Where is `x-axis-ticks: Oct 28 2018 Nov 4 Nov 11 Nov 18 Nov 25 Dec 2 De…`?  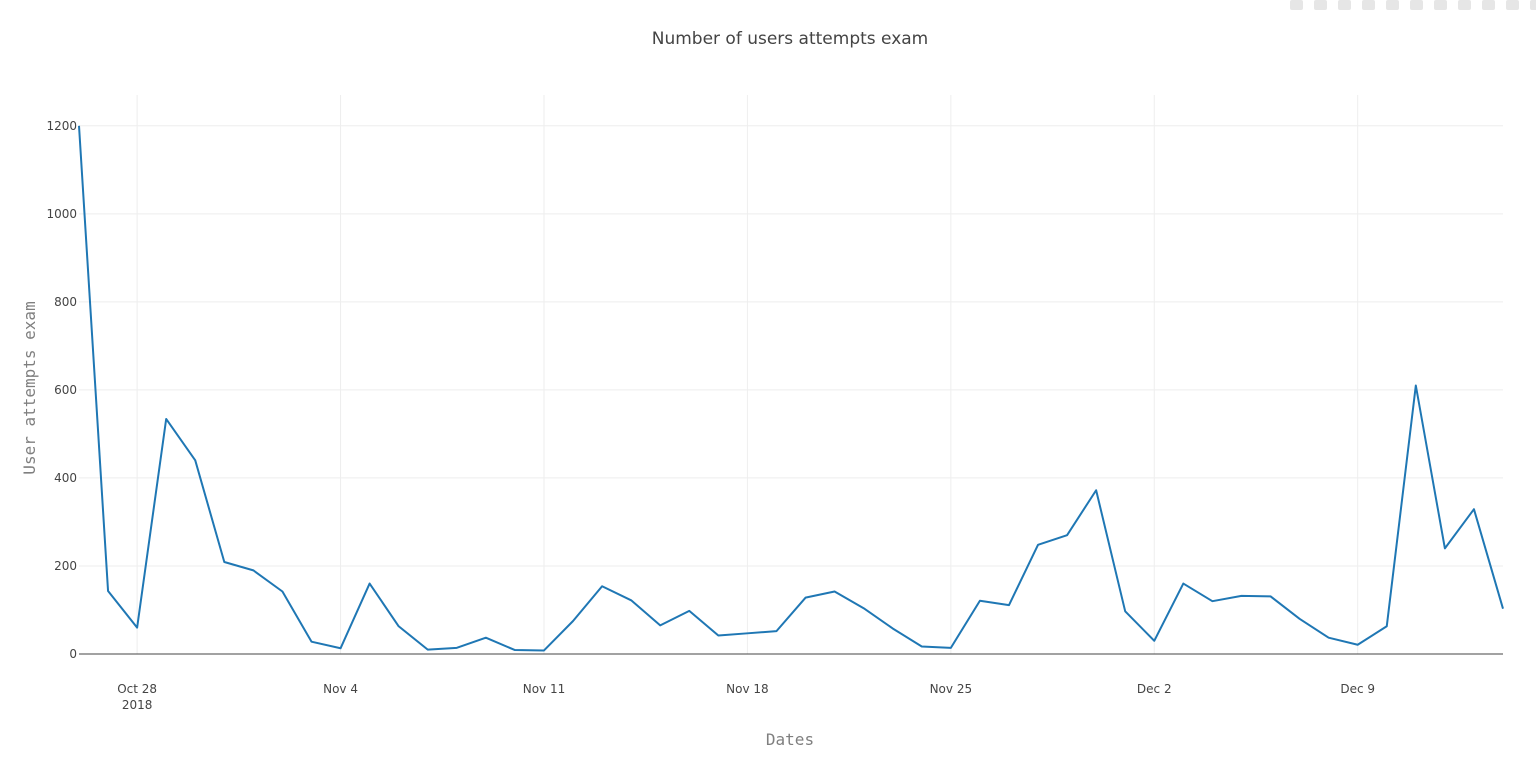 x-axis-ticks: Oct 28 2018 Nov 4 Nov 11 Nov 18 Nov 25 Dec 2 De… is located at coordinates (746, 697).